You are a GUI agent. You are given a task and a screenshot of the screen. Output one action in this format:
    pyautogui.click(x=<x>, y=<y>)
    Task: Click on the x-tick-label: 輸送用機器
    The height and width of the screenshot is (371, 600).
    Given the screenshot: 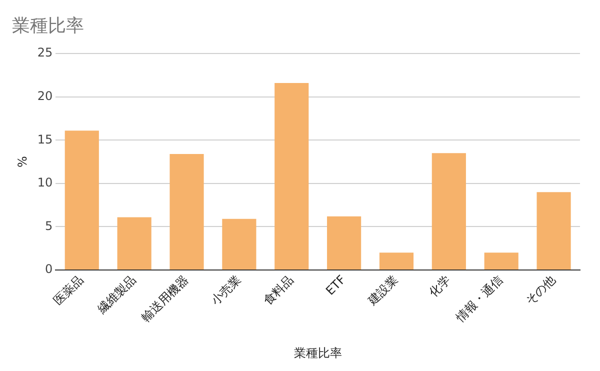 What is the action you would take?
    pyautogui.click(x=165, y=298)
    